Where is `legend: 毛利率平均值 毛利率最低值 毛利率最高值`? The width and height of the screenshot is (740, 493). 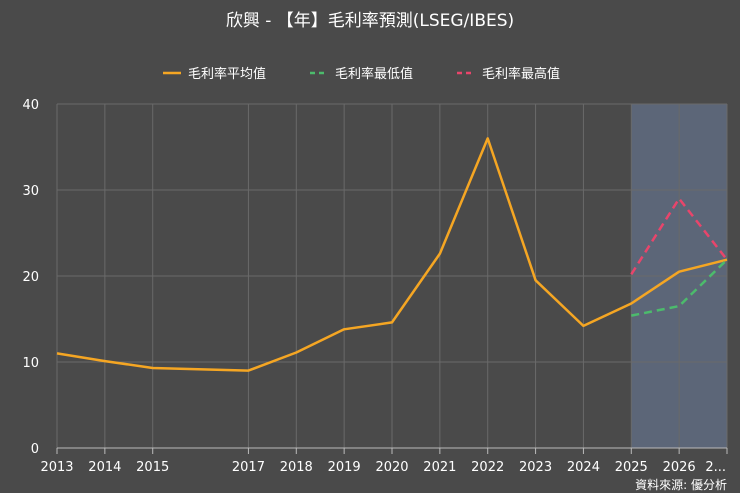
legend: 毛利率平均值 毛利率最低值 毛利率最高值 is located at coordinates (361, 74).